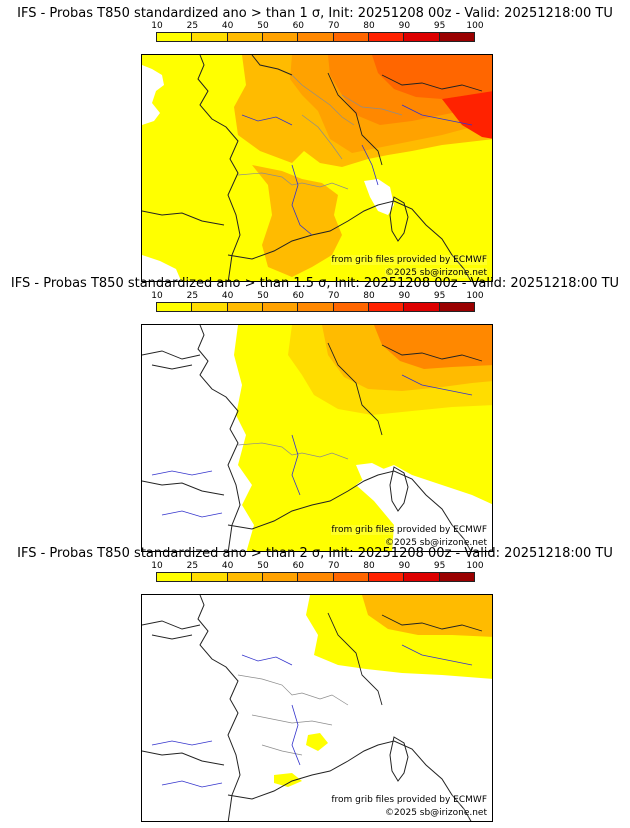 The height and width of the screenshot is (828, 630). Describe the element at coordinates (347, 117) in the screenshot. I see `admin-boundaries-north` at that location.